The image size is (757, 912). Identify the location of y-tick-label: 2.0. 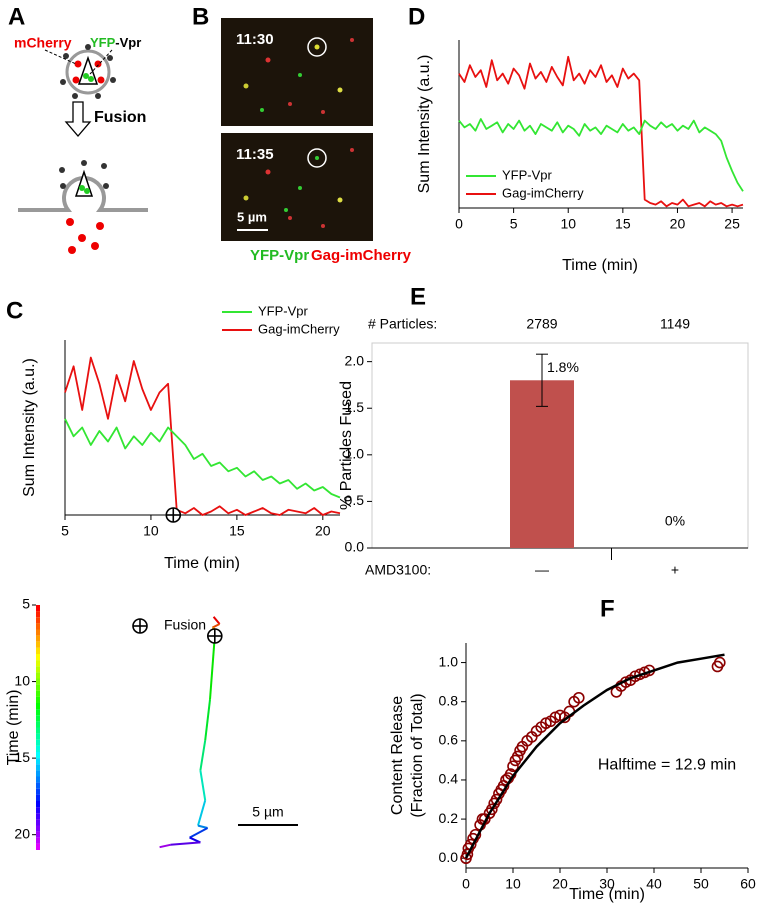
(355, 360).